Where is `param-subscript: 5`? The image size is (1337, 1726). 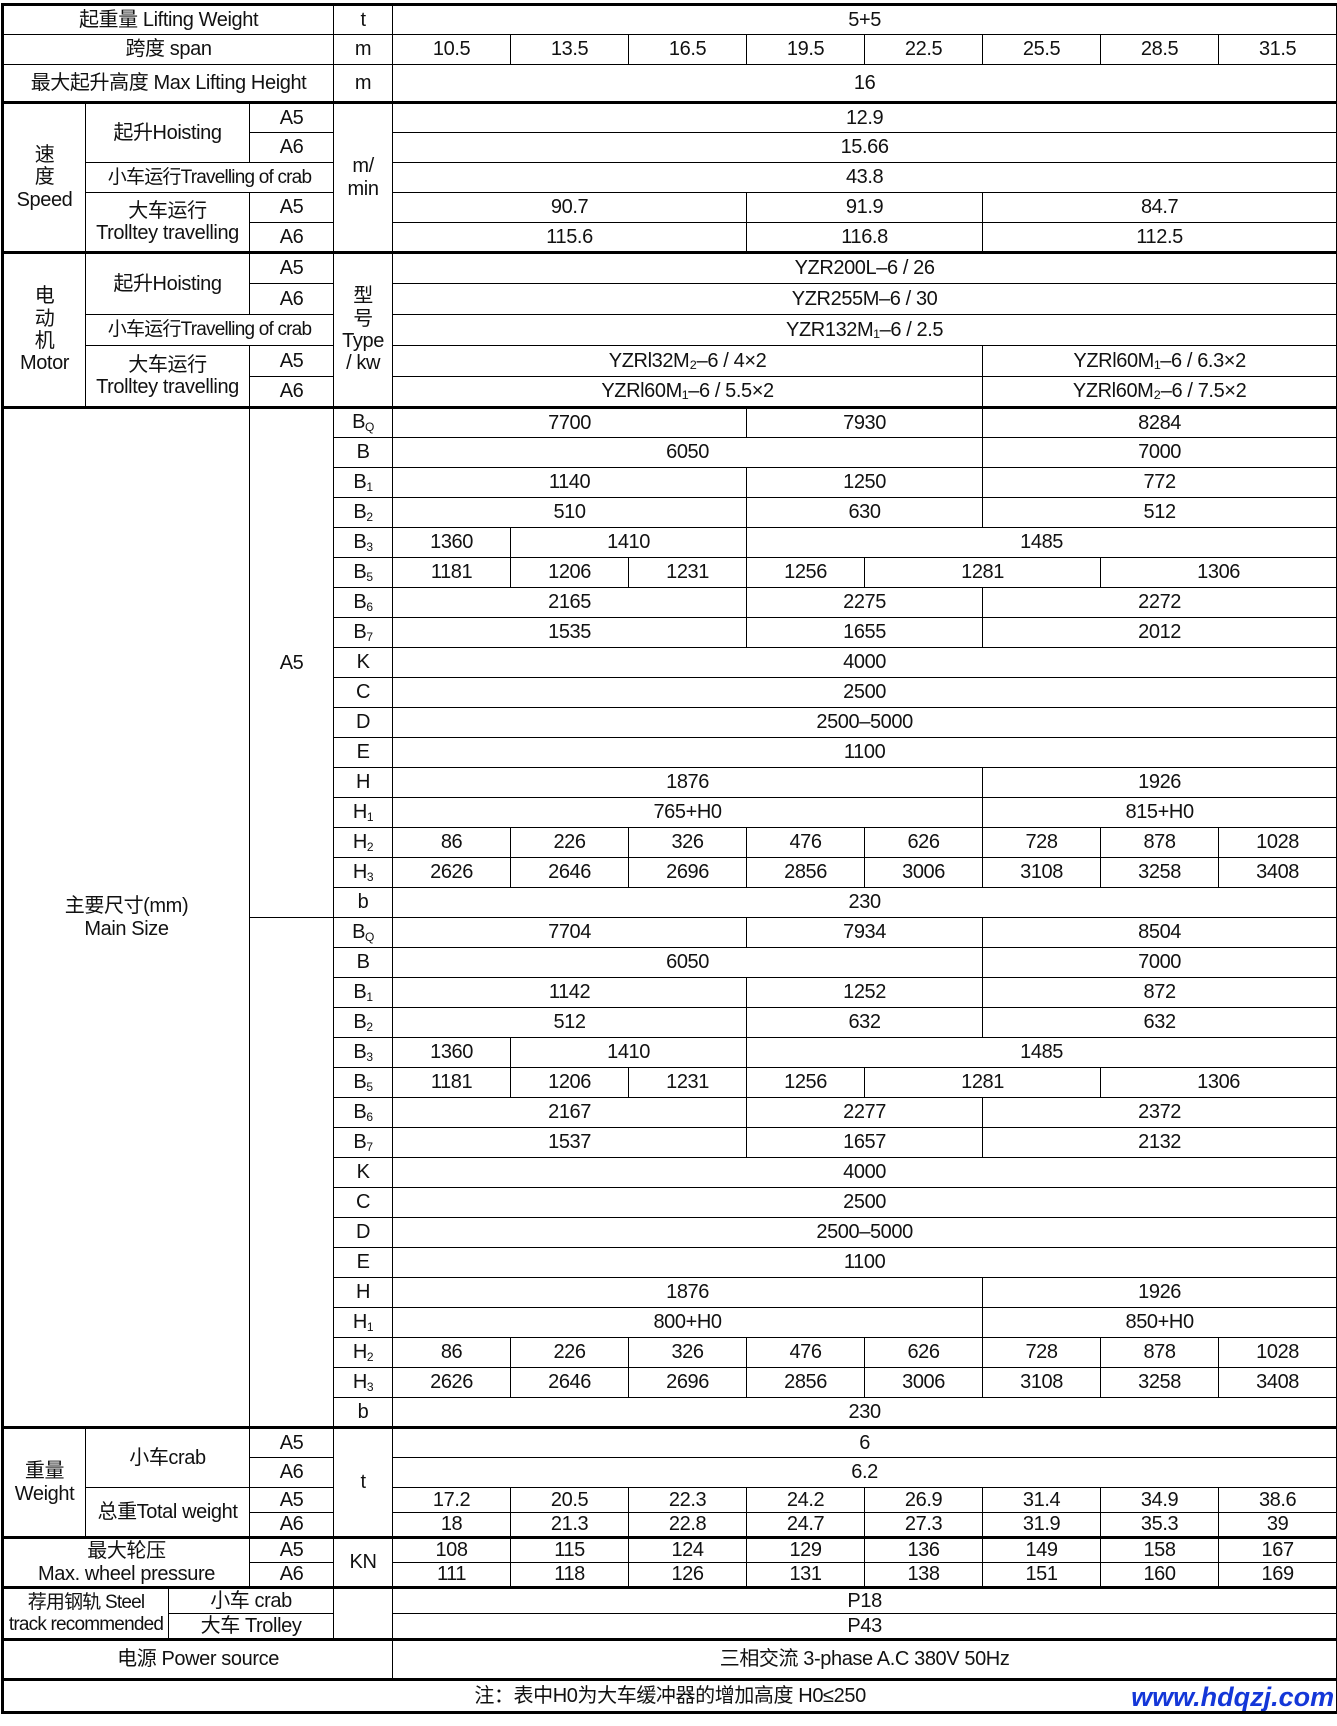
param-subscript: 5 is located at coordinates (369, 577).